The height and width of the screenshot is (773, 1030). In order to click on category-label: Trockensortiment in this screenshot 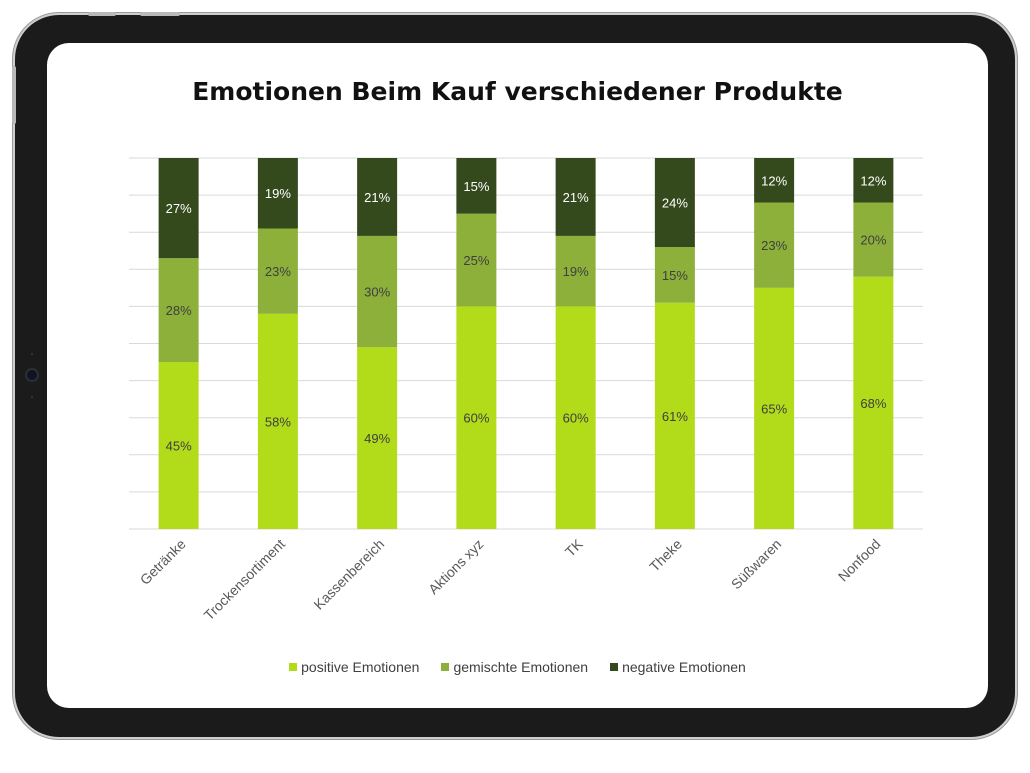, I will do `click(244, 579)`.